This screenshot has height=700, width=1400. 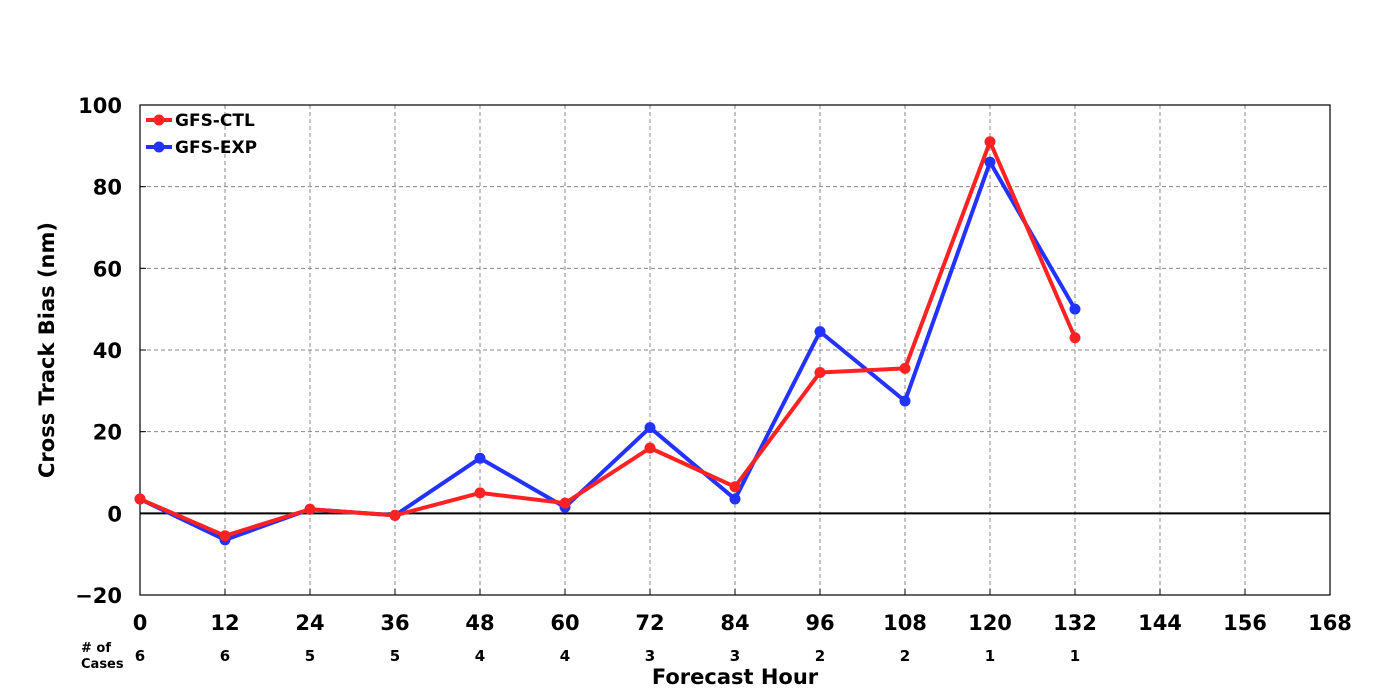 I want to click on x-tick-label: 120, so click(x=990, y=623).